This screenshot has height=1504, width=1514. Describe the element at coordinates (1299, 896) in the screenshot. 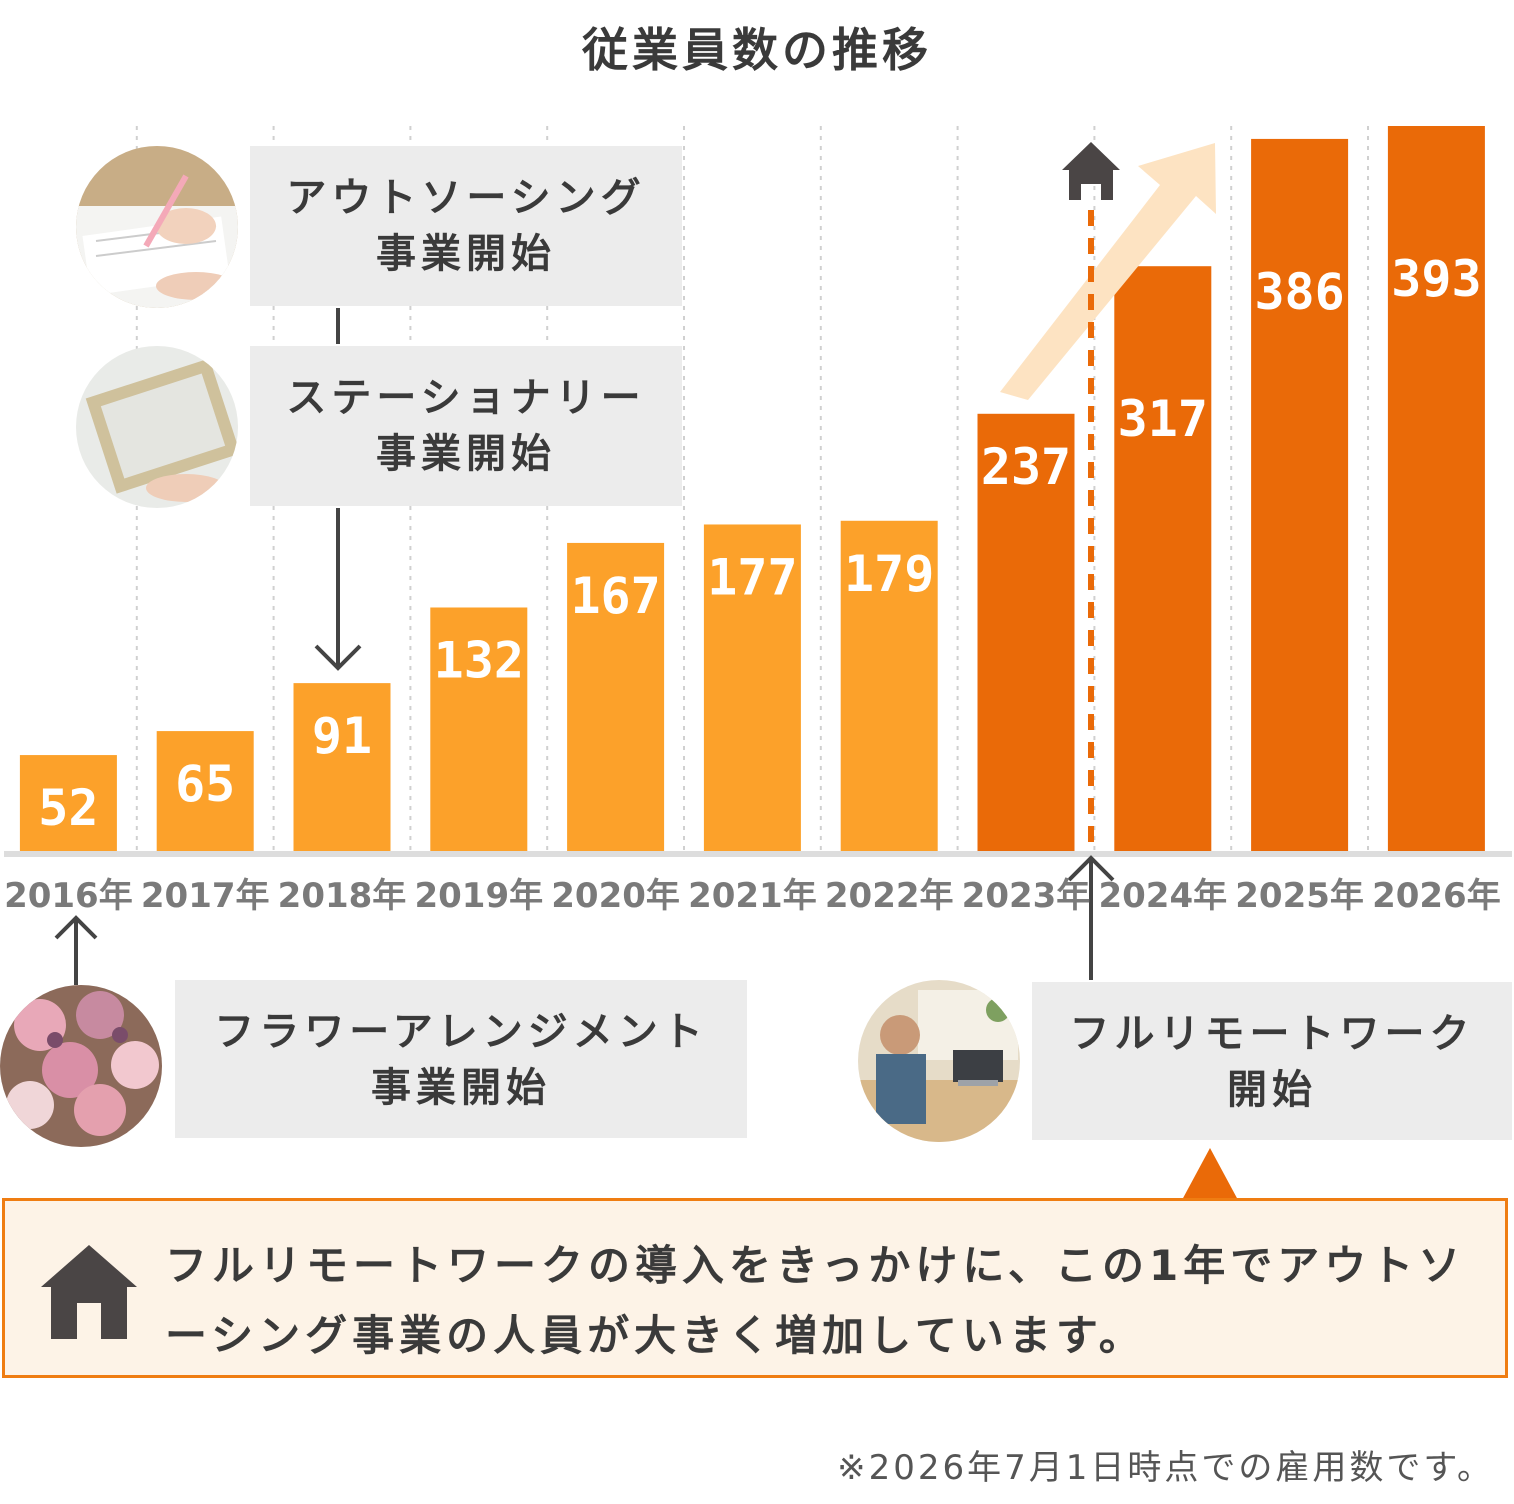

I see `category-label: 2025年` at that location.